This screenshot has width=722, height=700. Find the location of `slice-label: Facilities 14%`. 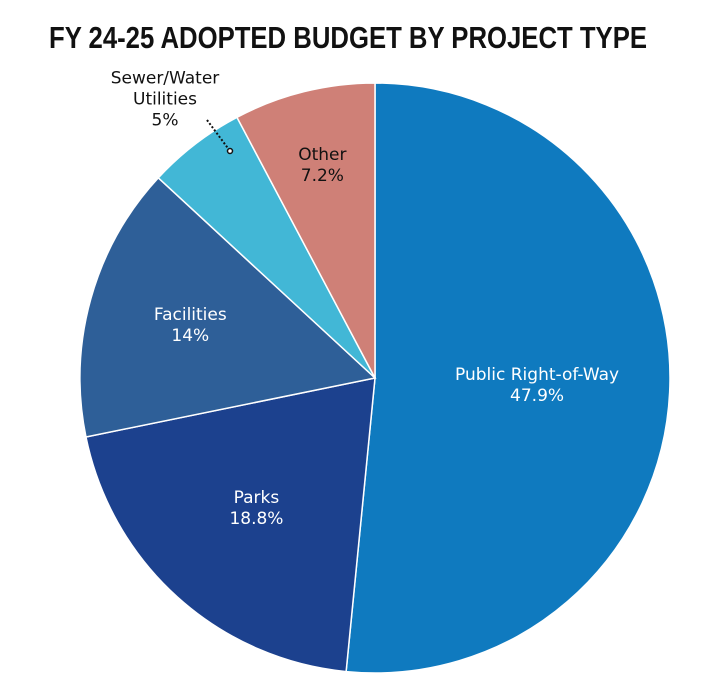

slice-label: Facilities 14% is located at coordinates (190, 326).